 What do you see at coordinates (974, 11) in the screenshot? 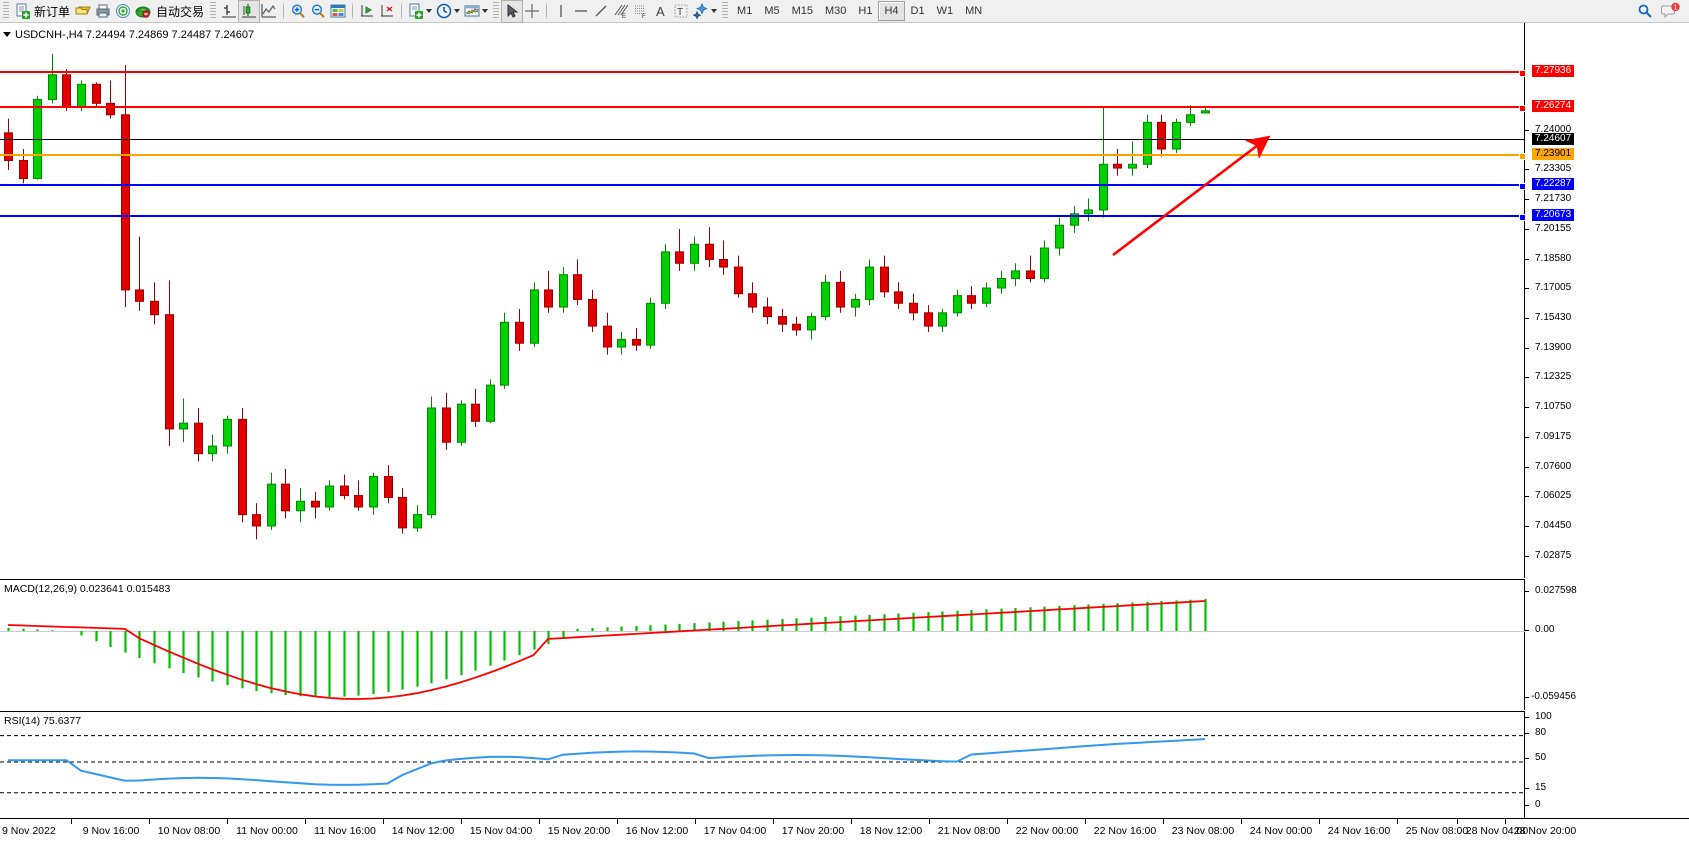
I see `timeframe-mn: MN` at bounding box center [974, 11].